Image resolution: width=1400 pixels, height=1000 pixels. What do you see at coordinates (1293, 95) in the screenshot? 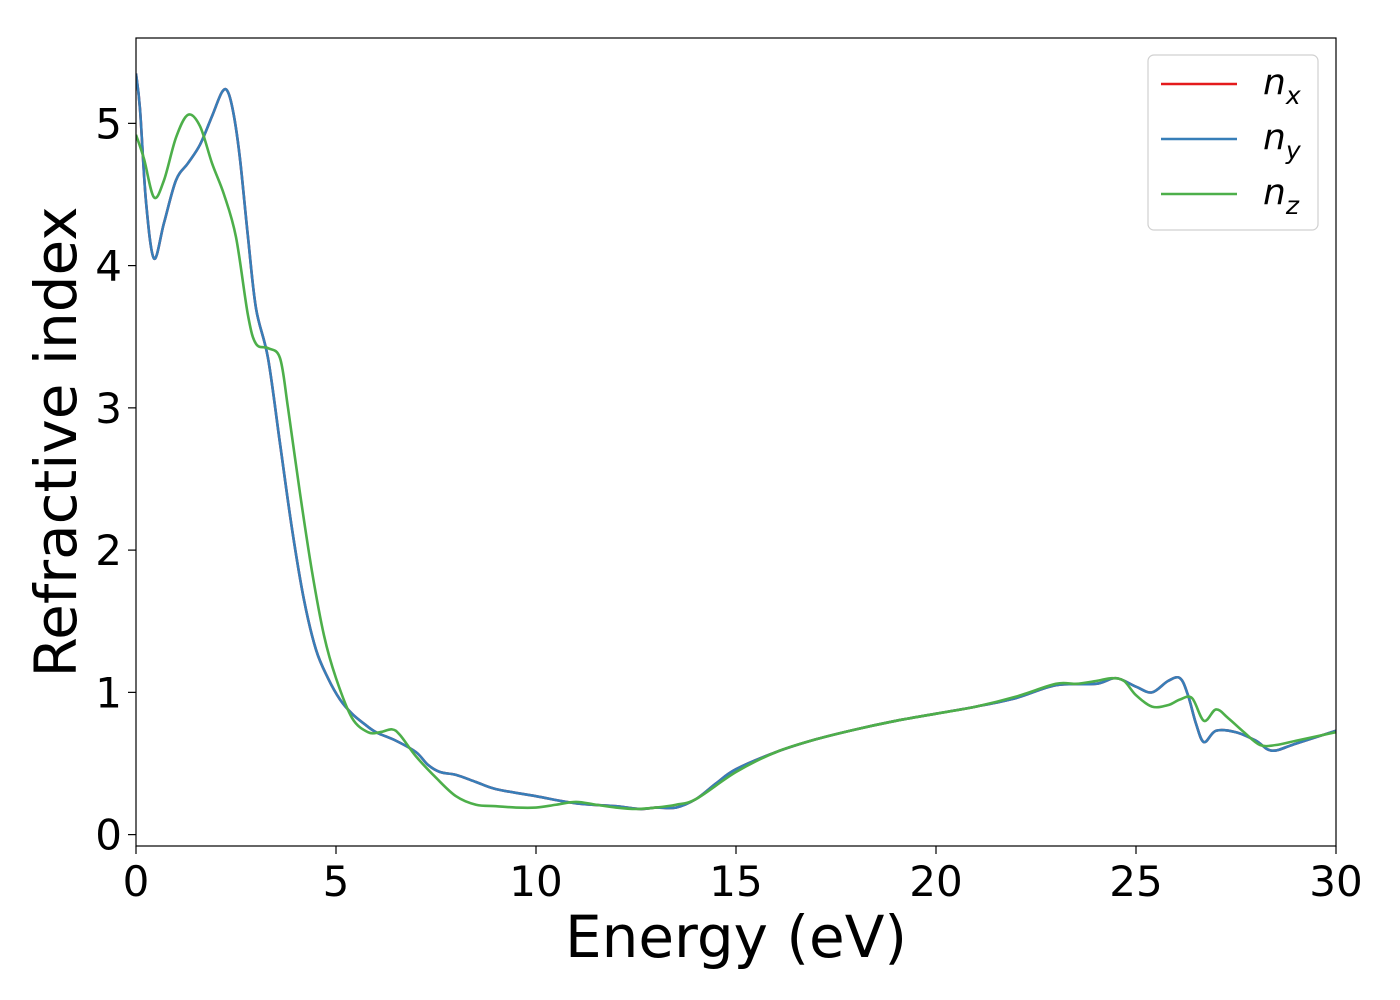
I see `legend-label-subscript: x` at bounding box center [1293, 95].